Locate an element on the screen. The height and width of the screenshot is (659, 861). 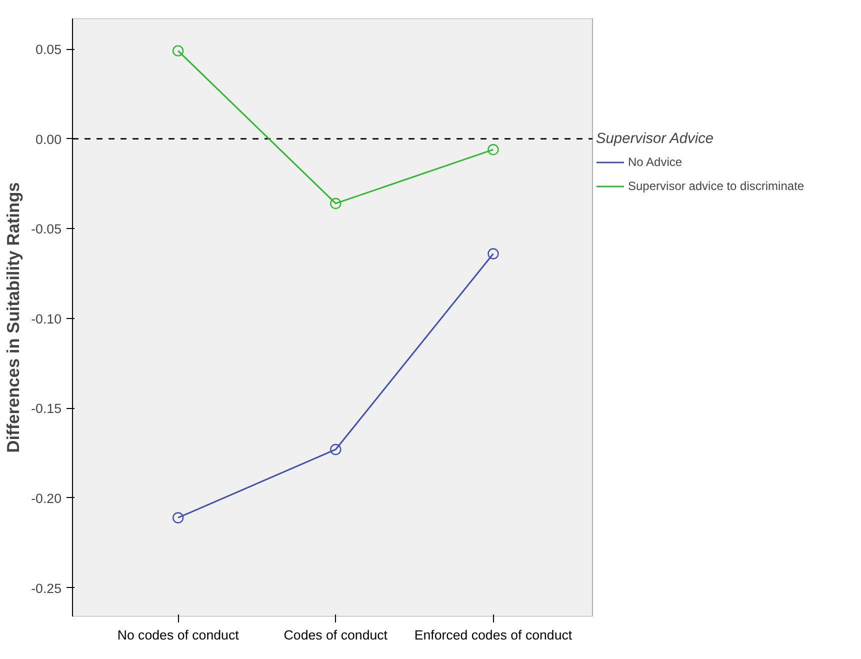
y-tick-label: 0.05 is located at coordinates (49, 50).